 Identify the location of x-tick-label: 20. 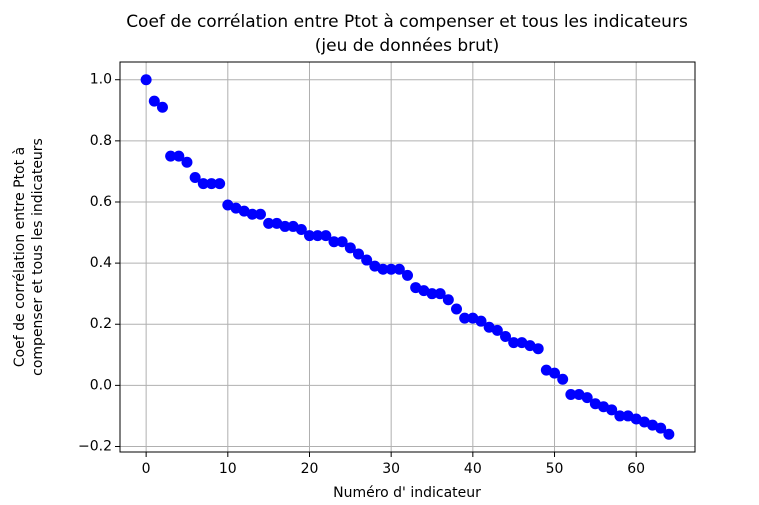
(310, 469).